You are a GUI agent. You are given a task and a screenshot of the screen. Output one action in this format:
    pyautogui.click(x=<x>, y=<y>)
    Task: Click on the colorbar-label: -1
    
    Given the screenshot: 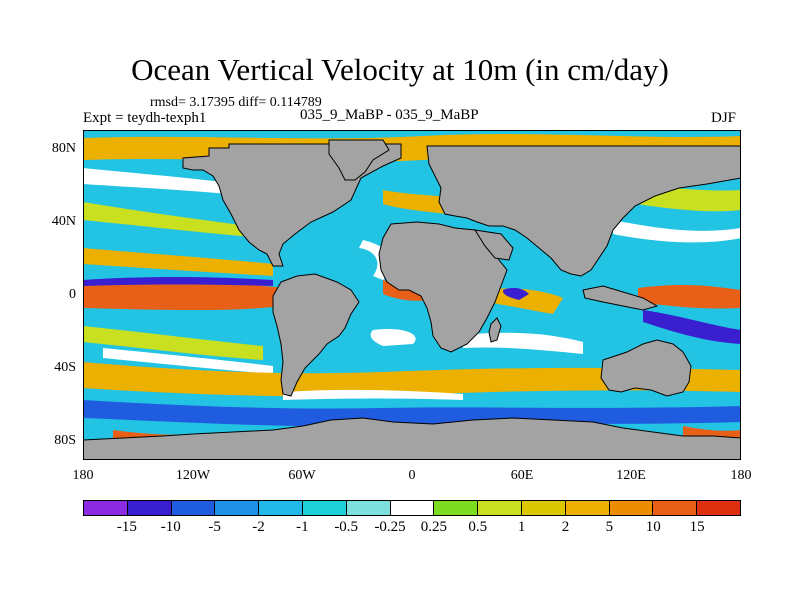 What is the action you would take?
    pyautogui.click(x=302, y=527)
    